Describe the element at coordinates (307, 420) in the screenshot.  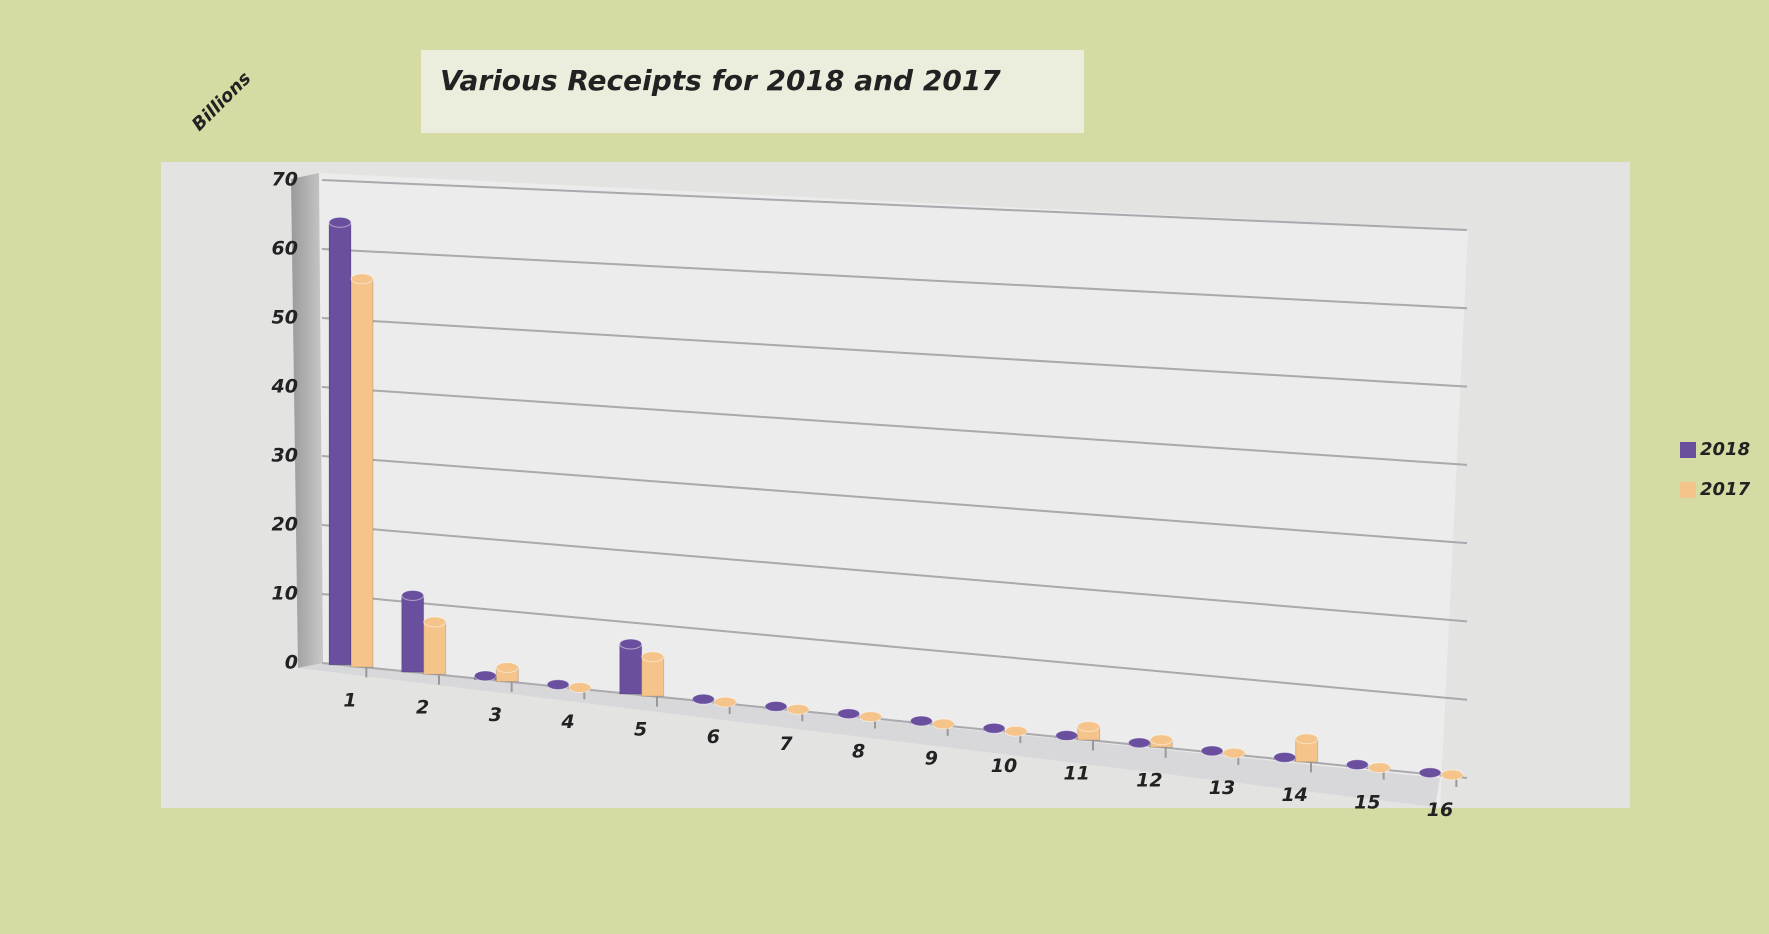
I see `side-wall` at that location.